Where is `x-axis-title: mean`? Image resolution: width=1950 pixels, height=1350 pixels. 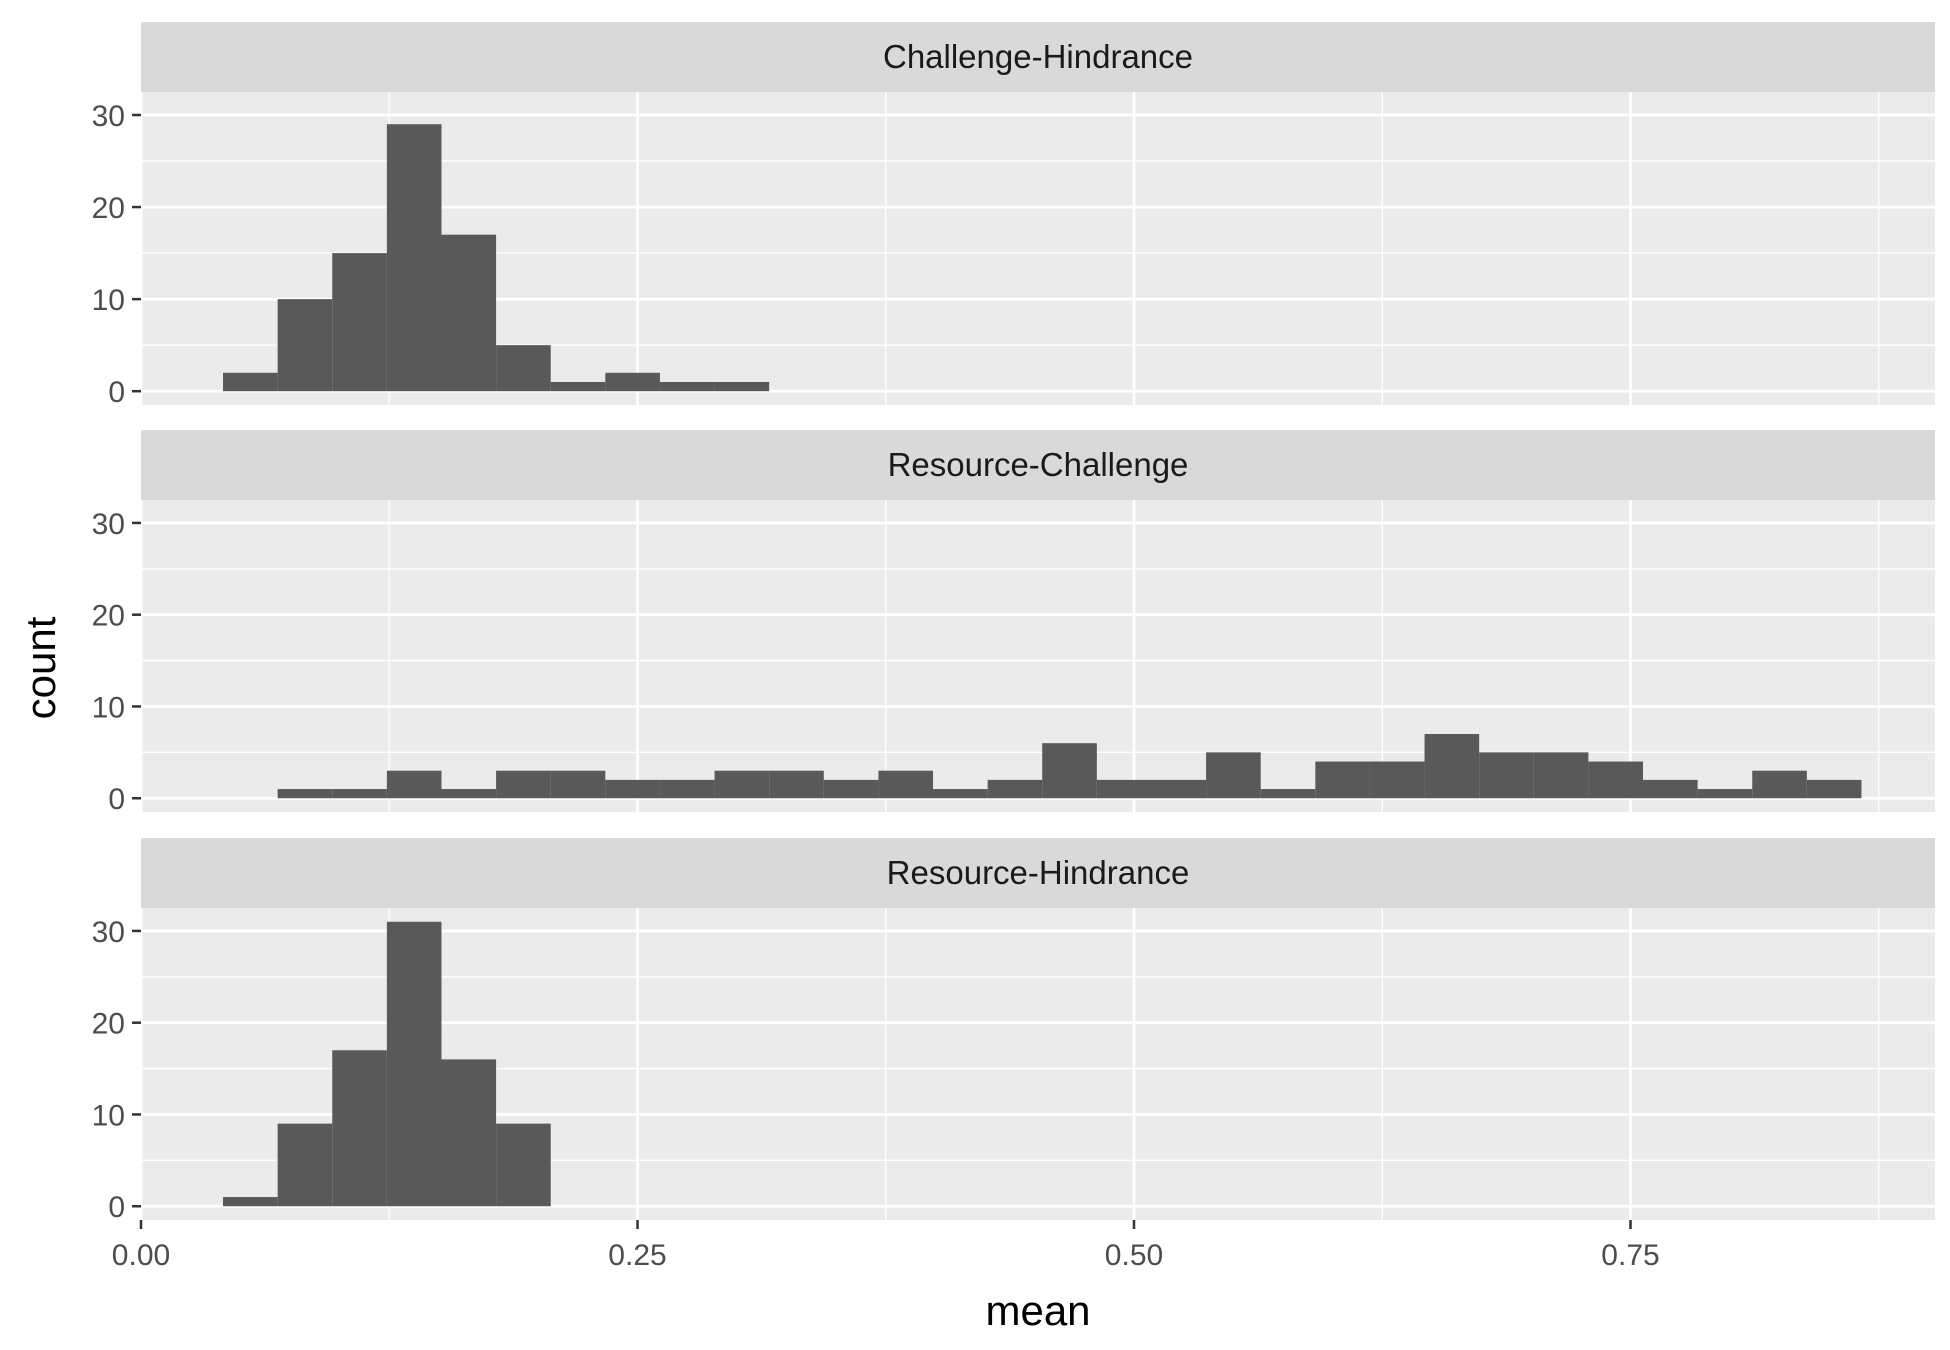 x-axis-title: mean is located at coordinates (1037, 1310).